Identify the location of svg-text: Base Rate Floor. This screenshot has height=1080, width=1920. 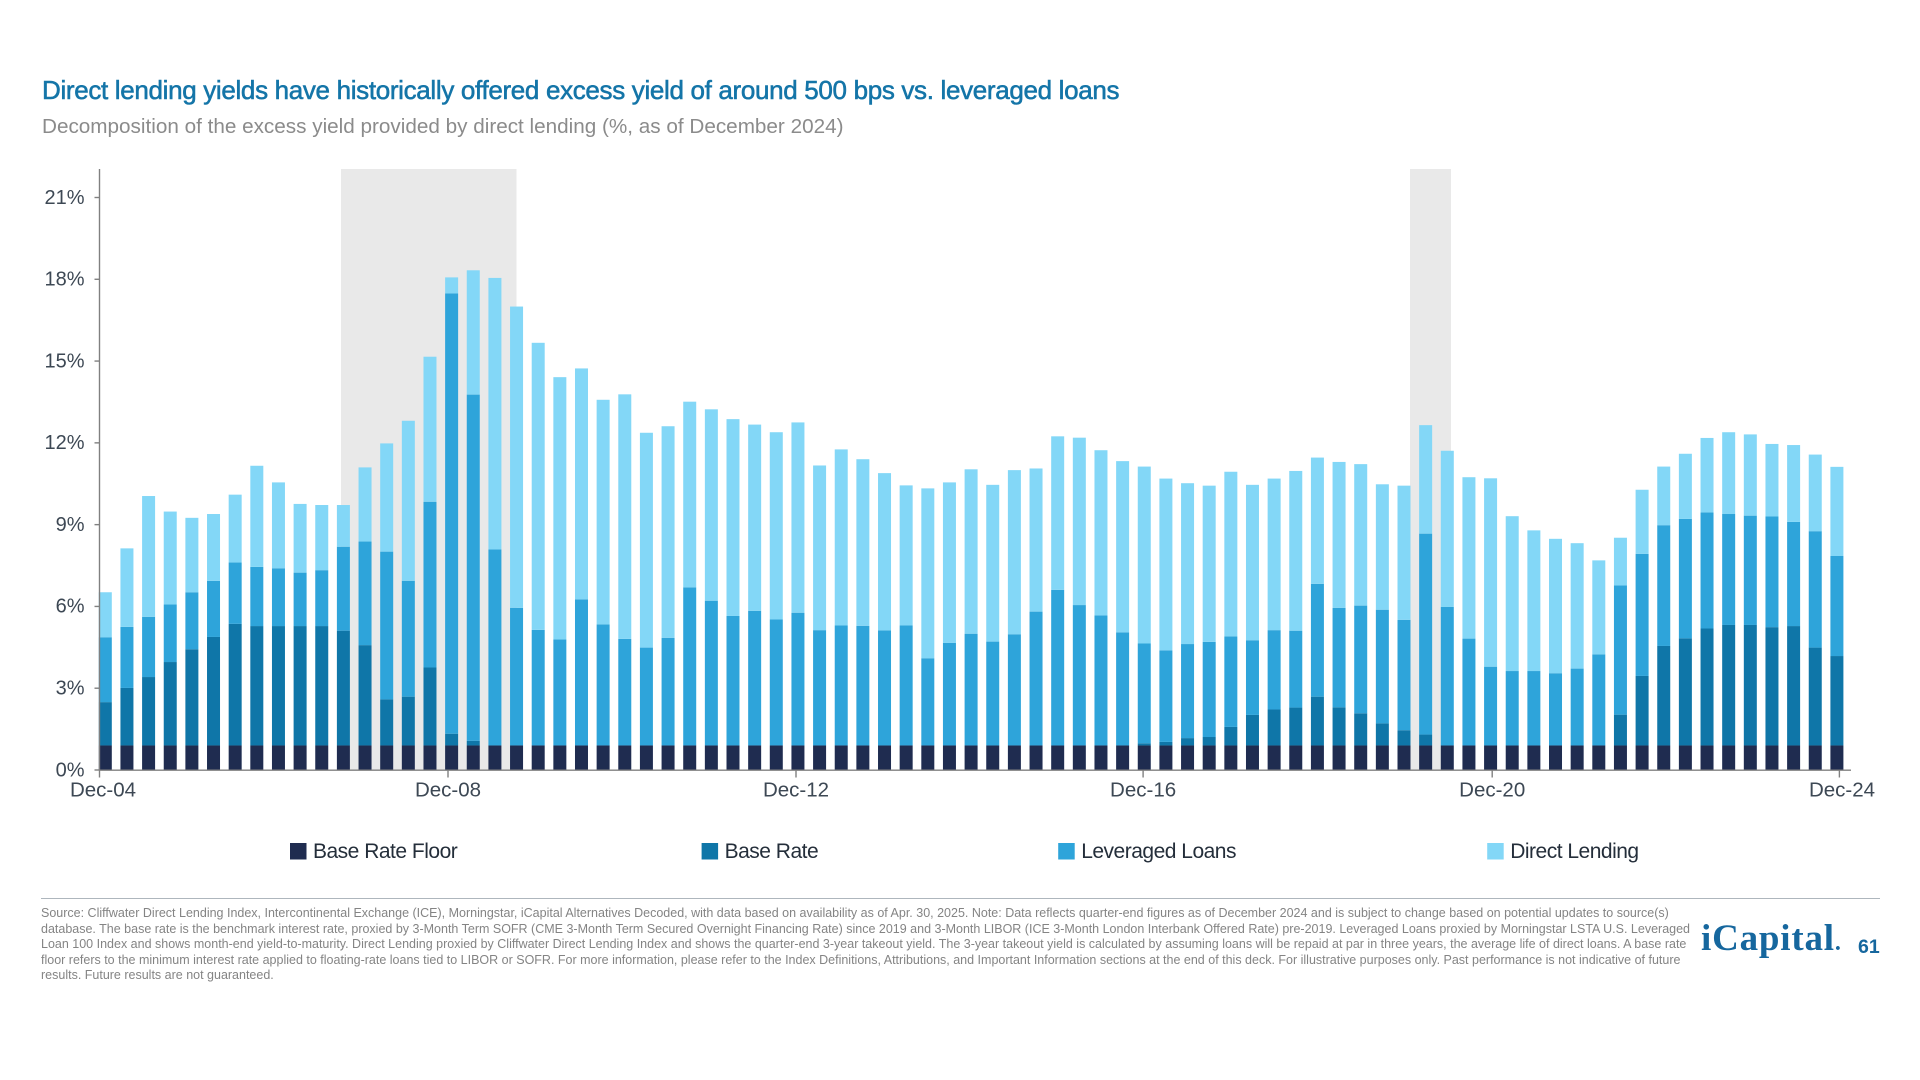
(385, 851).